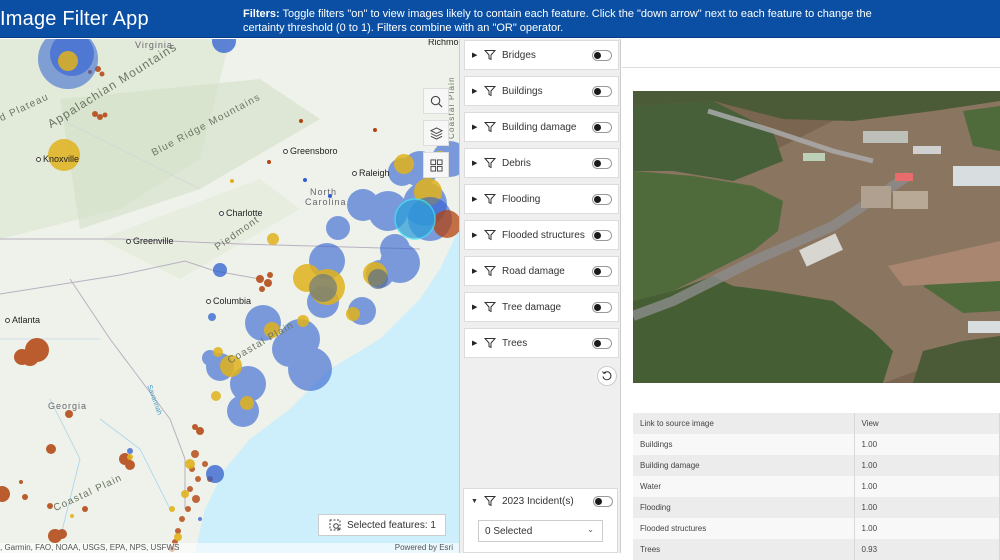  Describe the element at coordinates (540, 531) in the screenshot. I see `incident-select: 0 Selected ⌄` at that location.